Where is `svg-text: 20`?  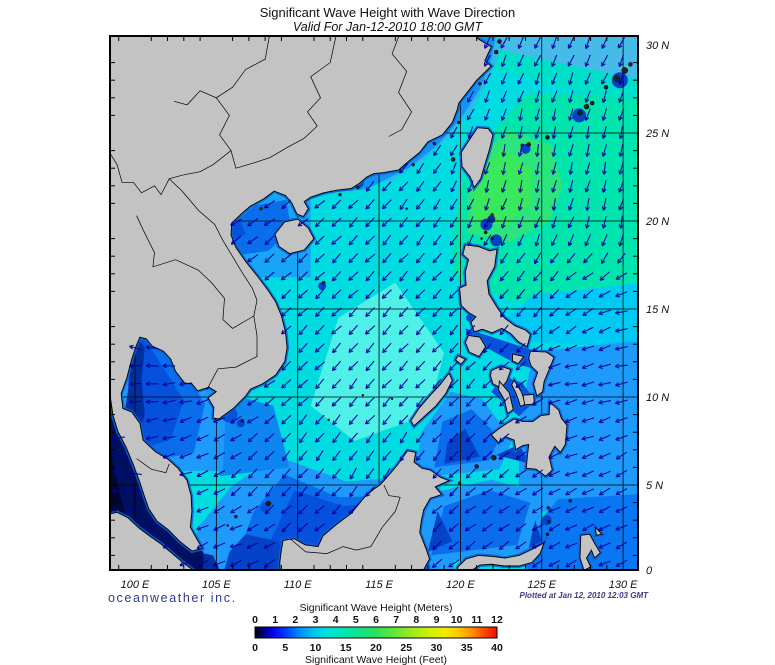
svg-text: 20 is located at coordinates (376, 648).